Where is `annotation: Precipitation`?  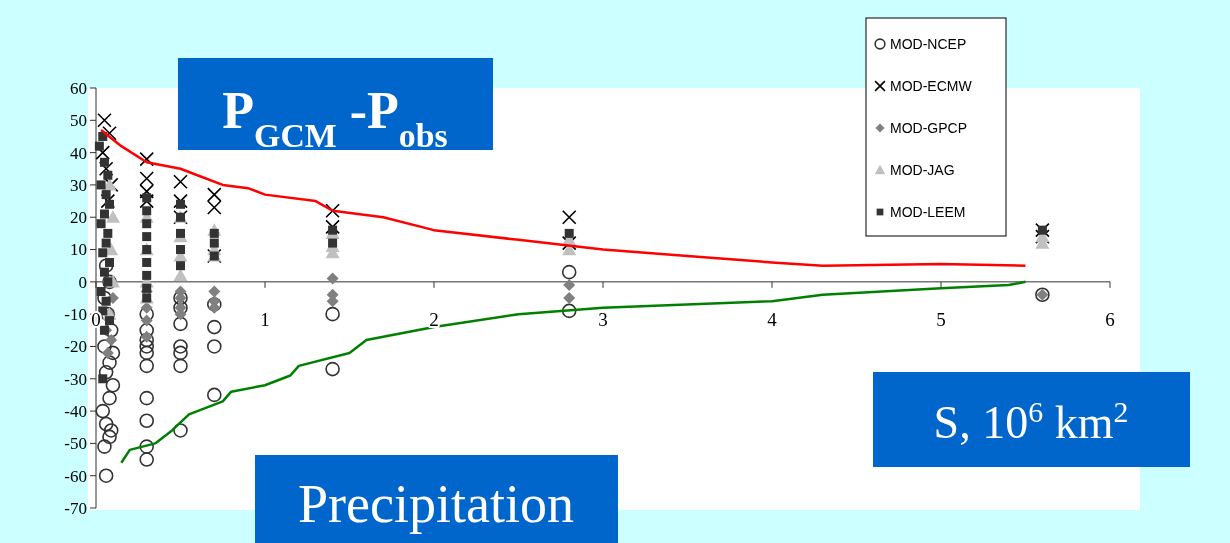
annotation: Precipitation is located at coordinates (436, 504).